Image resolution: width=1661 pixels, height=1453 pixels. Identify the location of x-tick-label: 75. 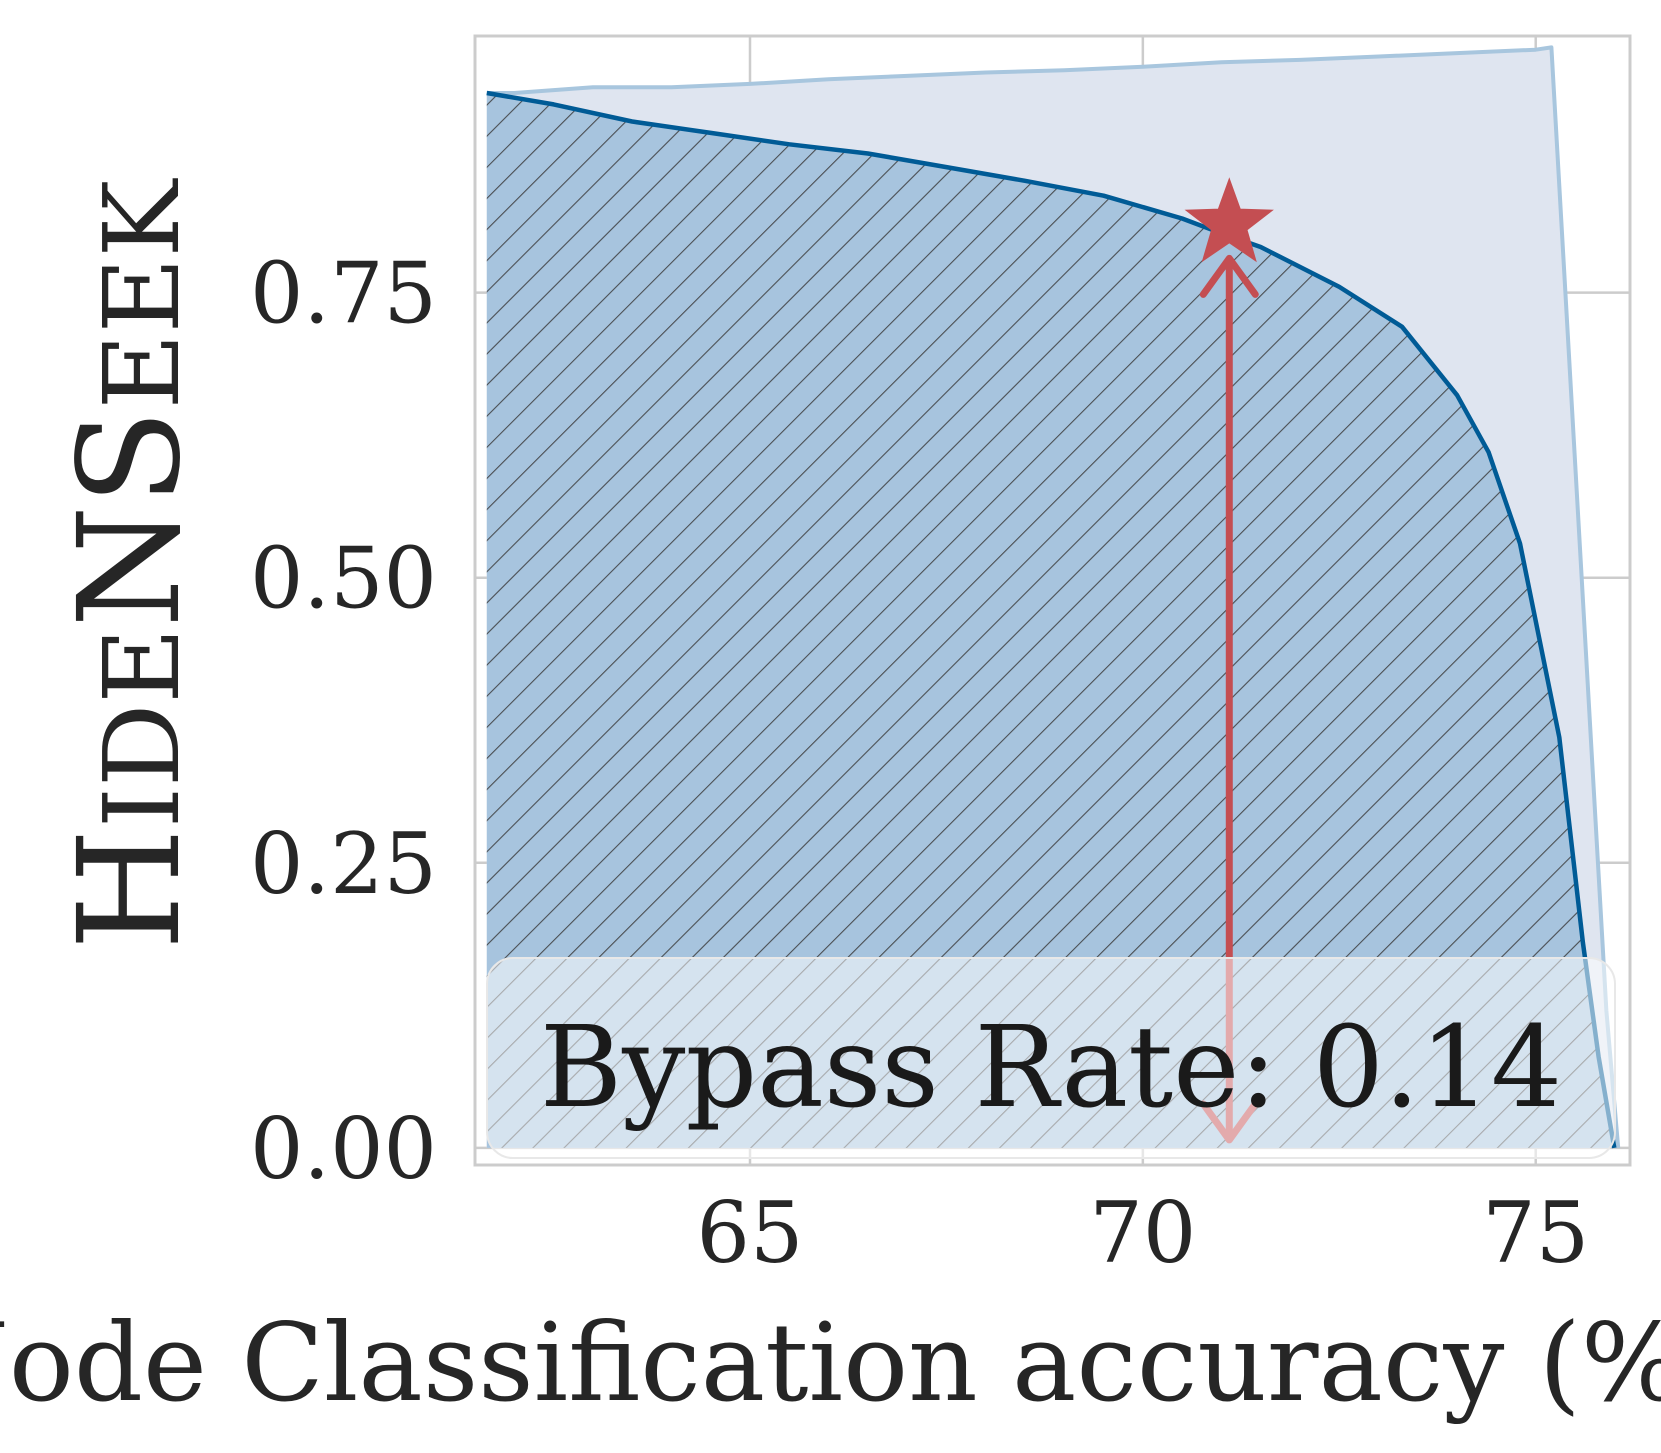
(1535, 1233).